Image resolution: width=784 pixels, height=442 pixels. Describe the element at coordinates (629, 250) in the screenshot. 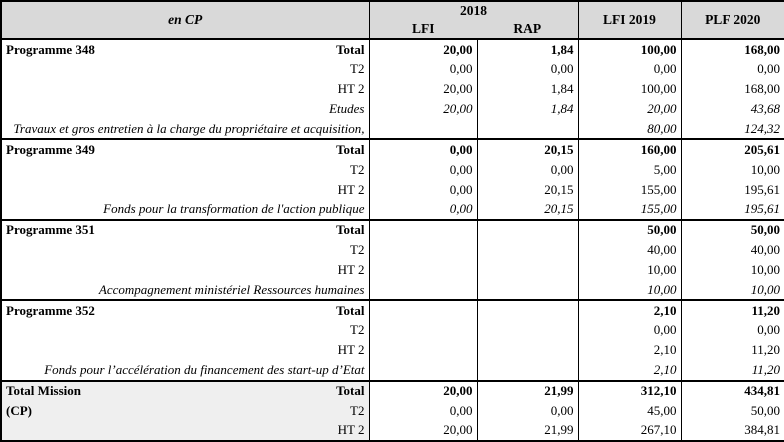

I see `value-cell: 40,00` at that location.